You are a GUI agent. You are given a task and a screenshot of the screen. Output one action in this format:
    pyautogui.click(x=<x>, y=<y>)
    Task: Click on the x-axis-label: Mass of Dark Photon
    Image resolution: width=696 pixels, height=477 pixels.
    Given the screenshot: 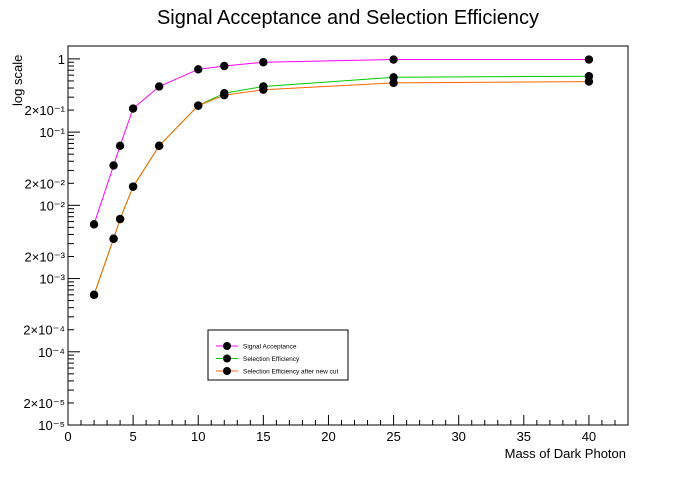 What is the action you would take?
    pyautogui.click(x=565, y=453)
    